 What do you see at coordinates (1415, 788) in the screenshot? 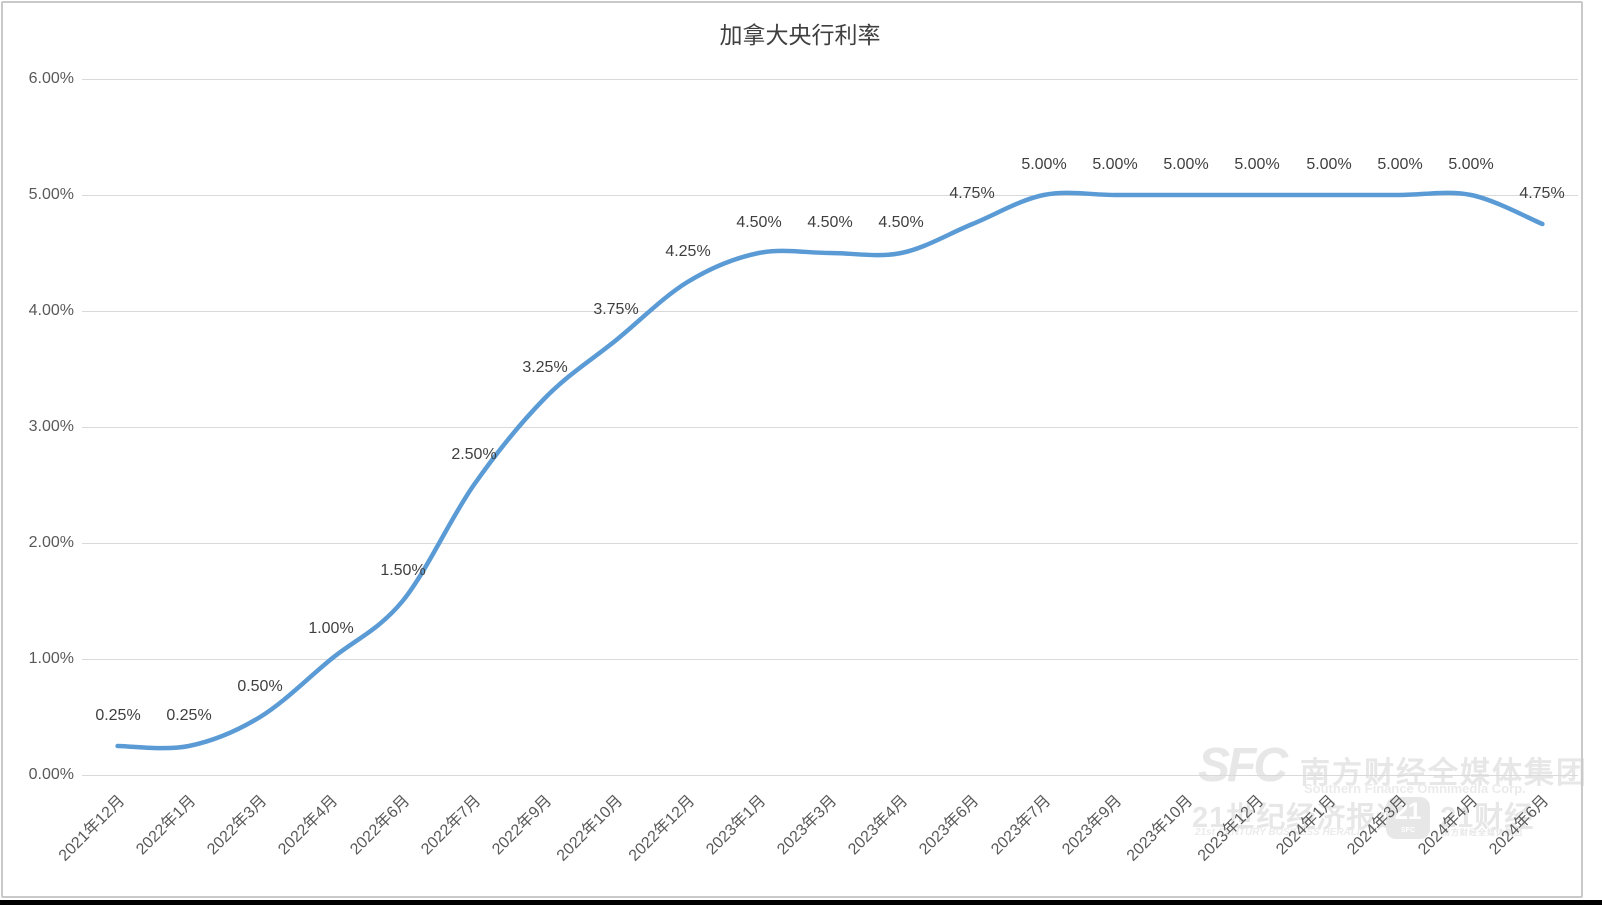
I see `watermark-org-en: Southern Finance Omnimedia Corp.` at bounding box center [1415, 788].